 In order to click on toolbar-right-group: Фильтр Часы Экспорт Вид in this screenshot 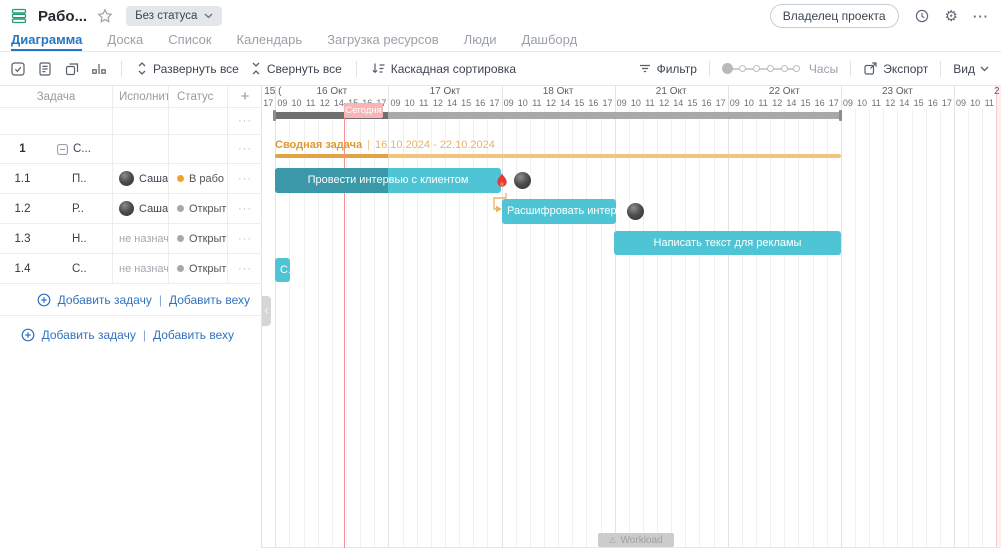, I will do `click(813, 68)`.